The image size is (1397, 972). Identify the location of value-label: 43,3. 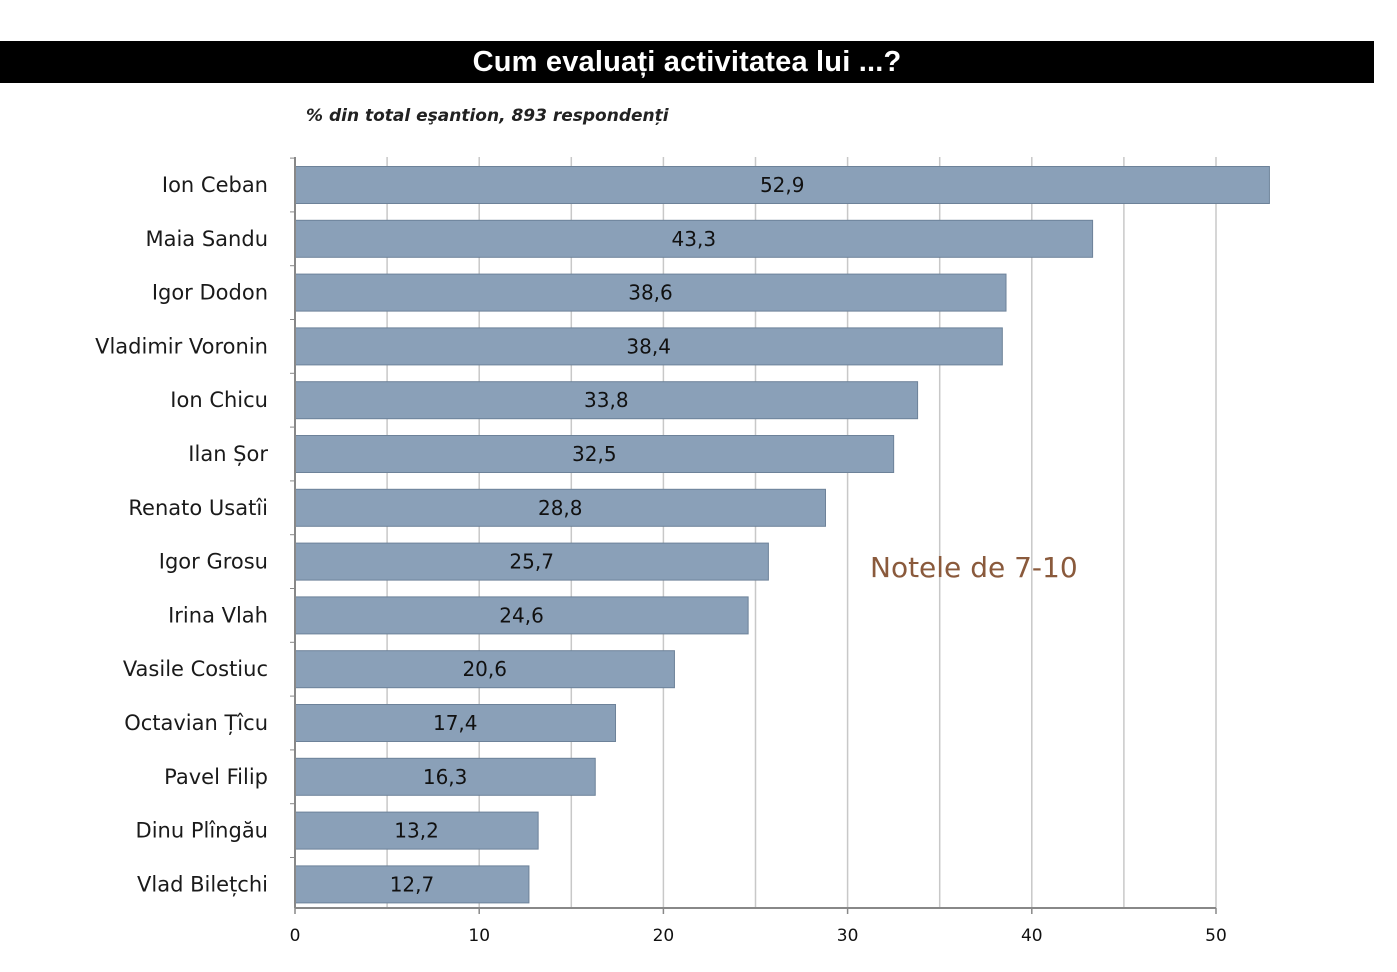
(694, 239).